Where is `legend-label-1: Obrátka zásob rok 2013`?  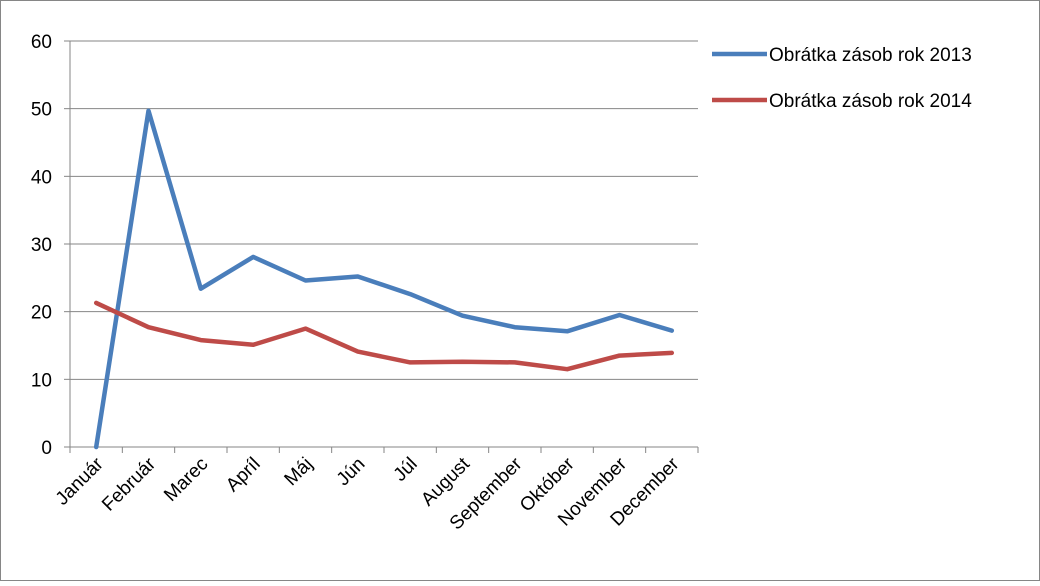
legend-label-1: Obrátka zásob rok 2013 is located at coordinates (870, 55).